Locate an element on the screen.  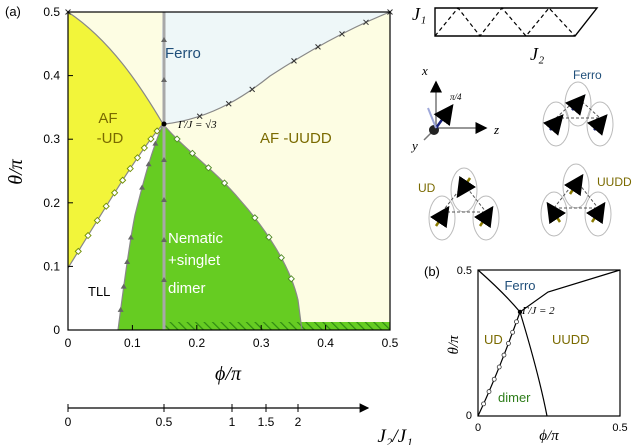
ferro-bonds is located at coordinates (578, 108).